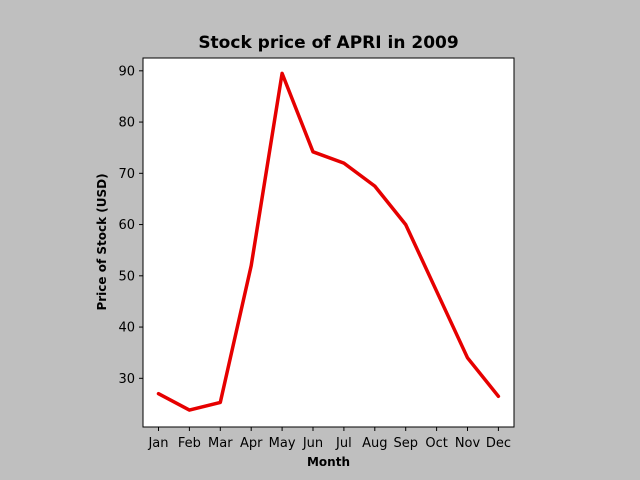 Image resolution: width=640 pixels, height=480 pixels. Describe the element at coordinates (328, 462) in the screenshot. I see `x-axis-label: Month` at that location.